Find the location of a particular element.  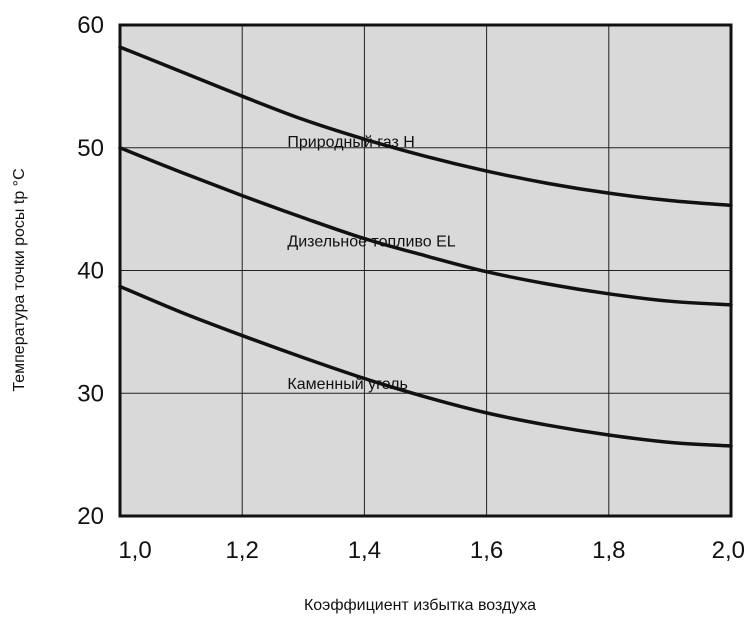

y-tick-label: 40 is located at coordinates (90, 271).